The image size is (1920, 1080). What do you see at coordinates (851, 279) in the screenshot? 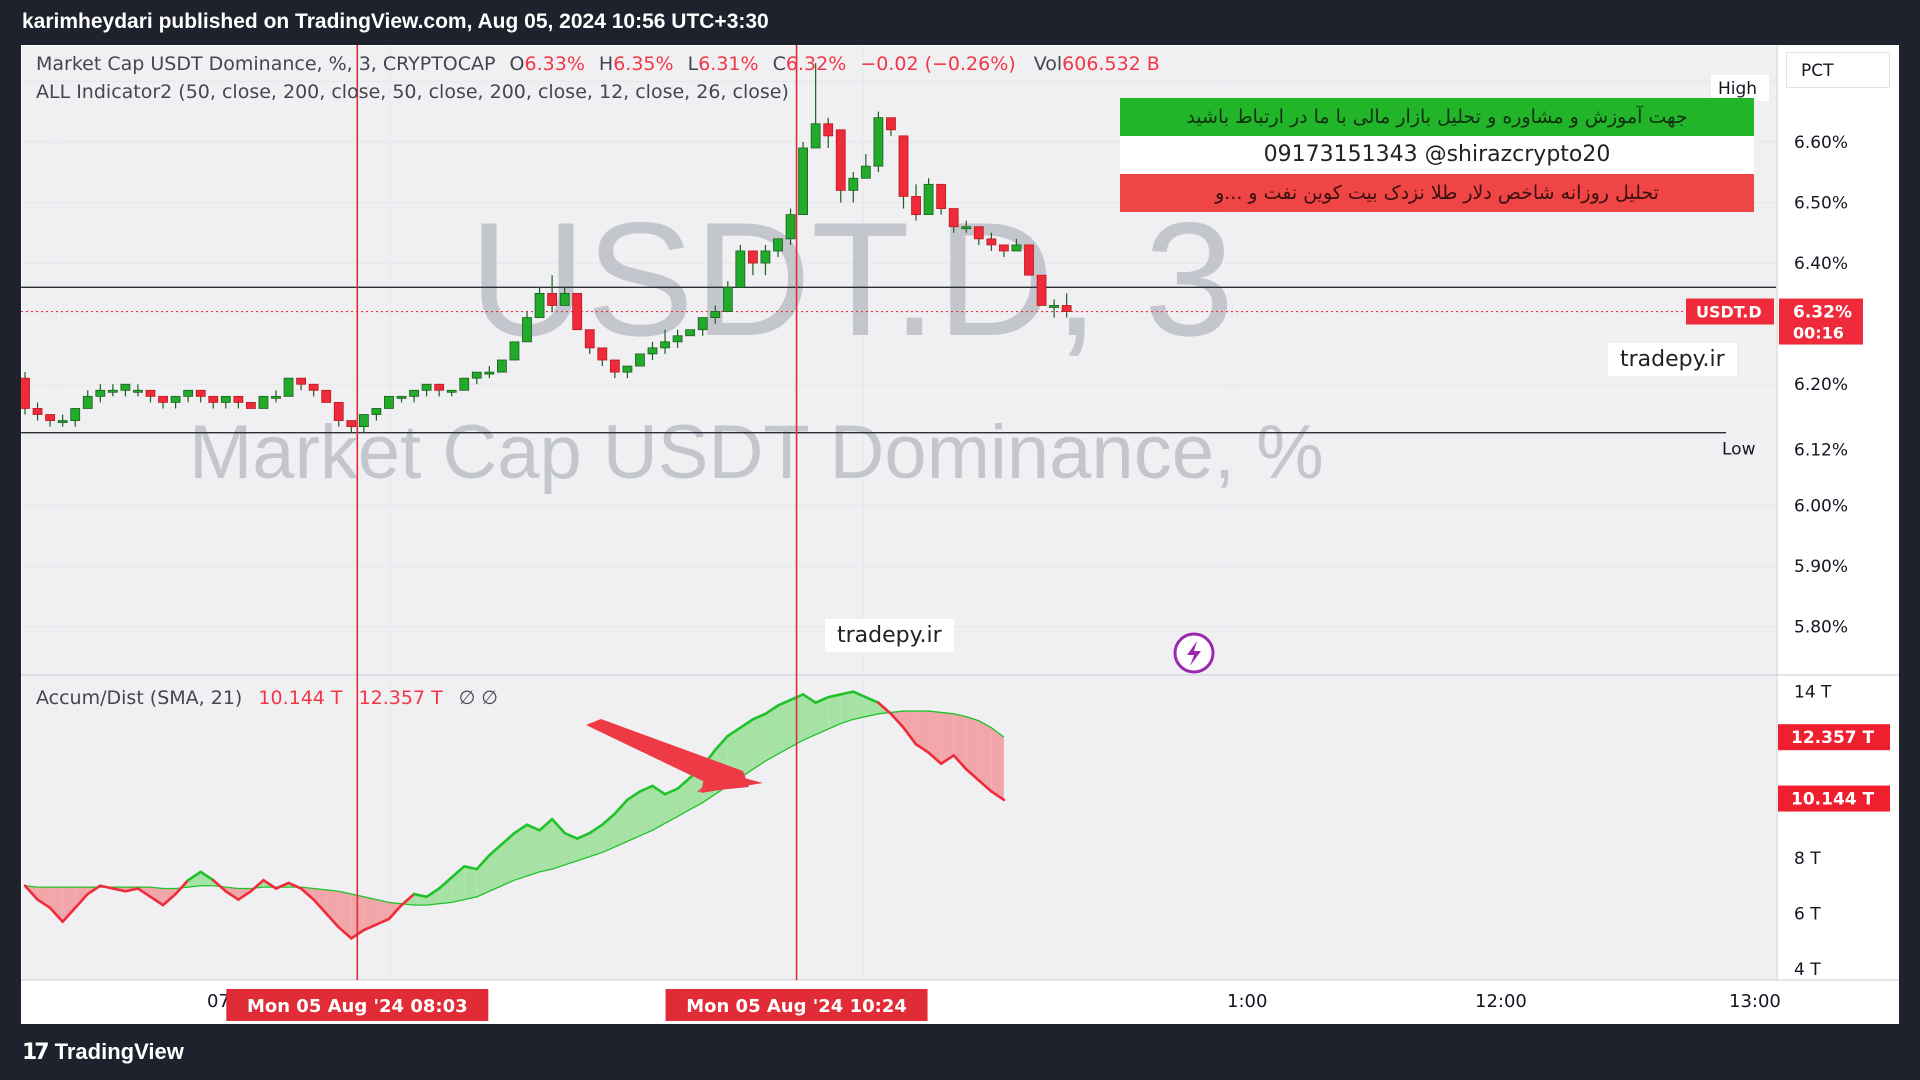
I see `watermark-title: USDT.D, 3` at bounding box center [851, 279].